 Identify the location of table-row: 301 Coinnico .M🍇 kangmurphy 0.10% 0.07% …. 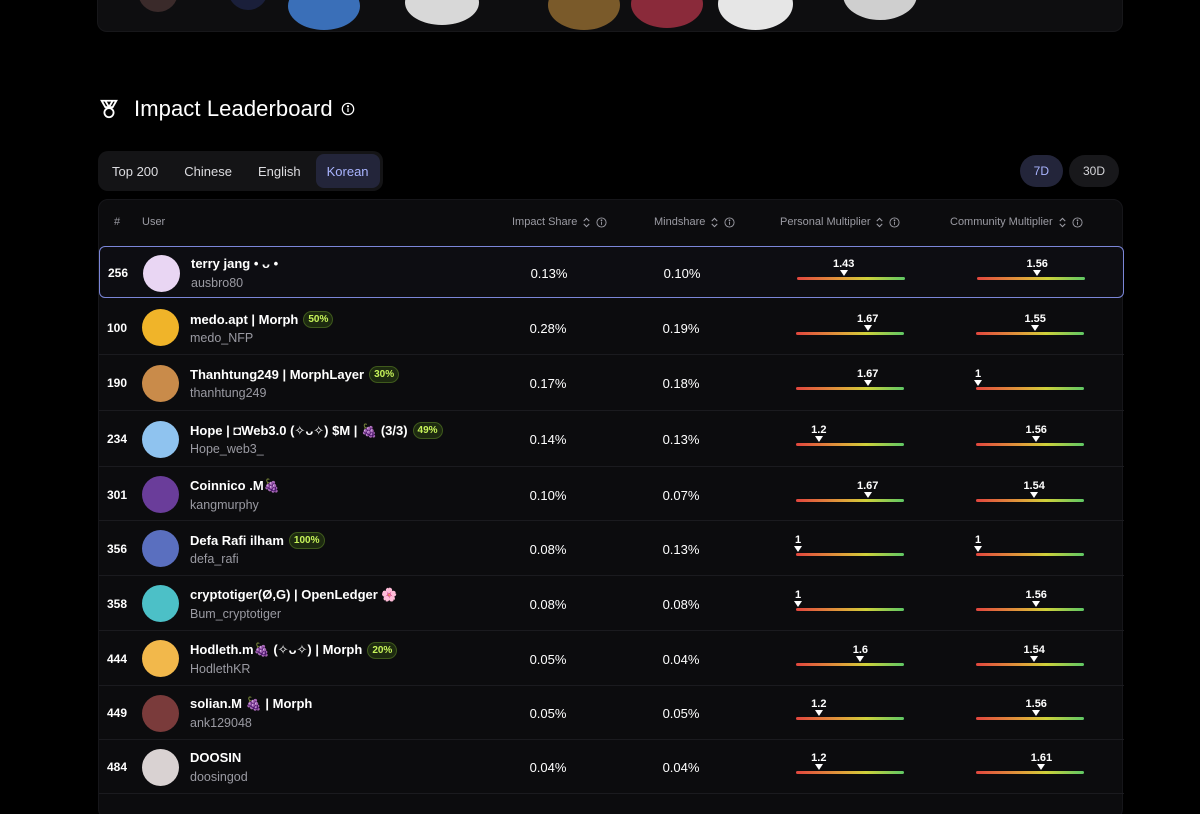
(611, 494).